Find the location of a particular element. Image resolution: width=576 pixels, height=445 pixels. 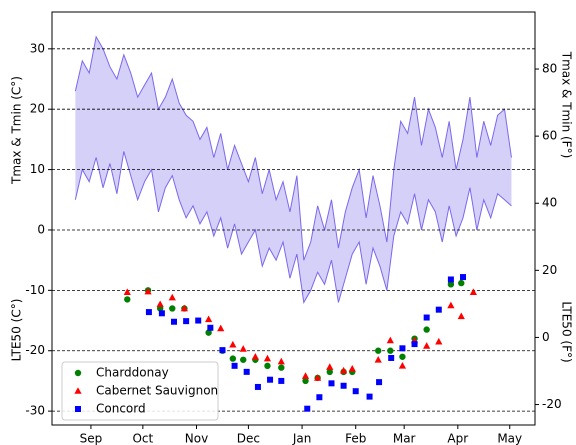

y2-tick-label: -20 is located at coordinates (552, 404).